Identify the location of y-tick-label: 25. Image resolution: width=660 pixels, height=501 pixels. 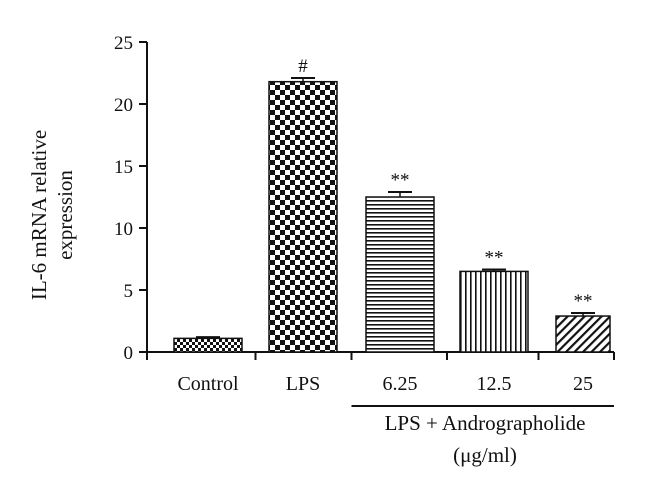
(123, 43).